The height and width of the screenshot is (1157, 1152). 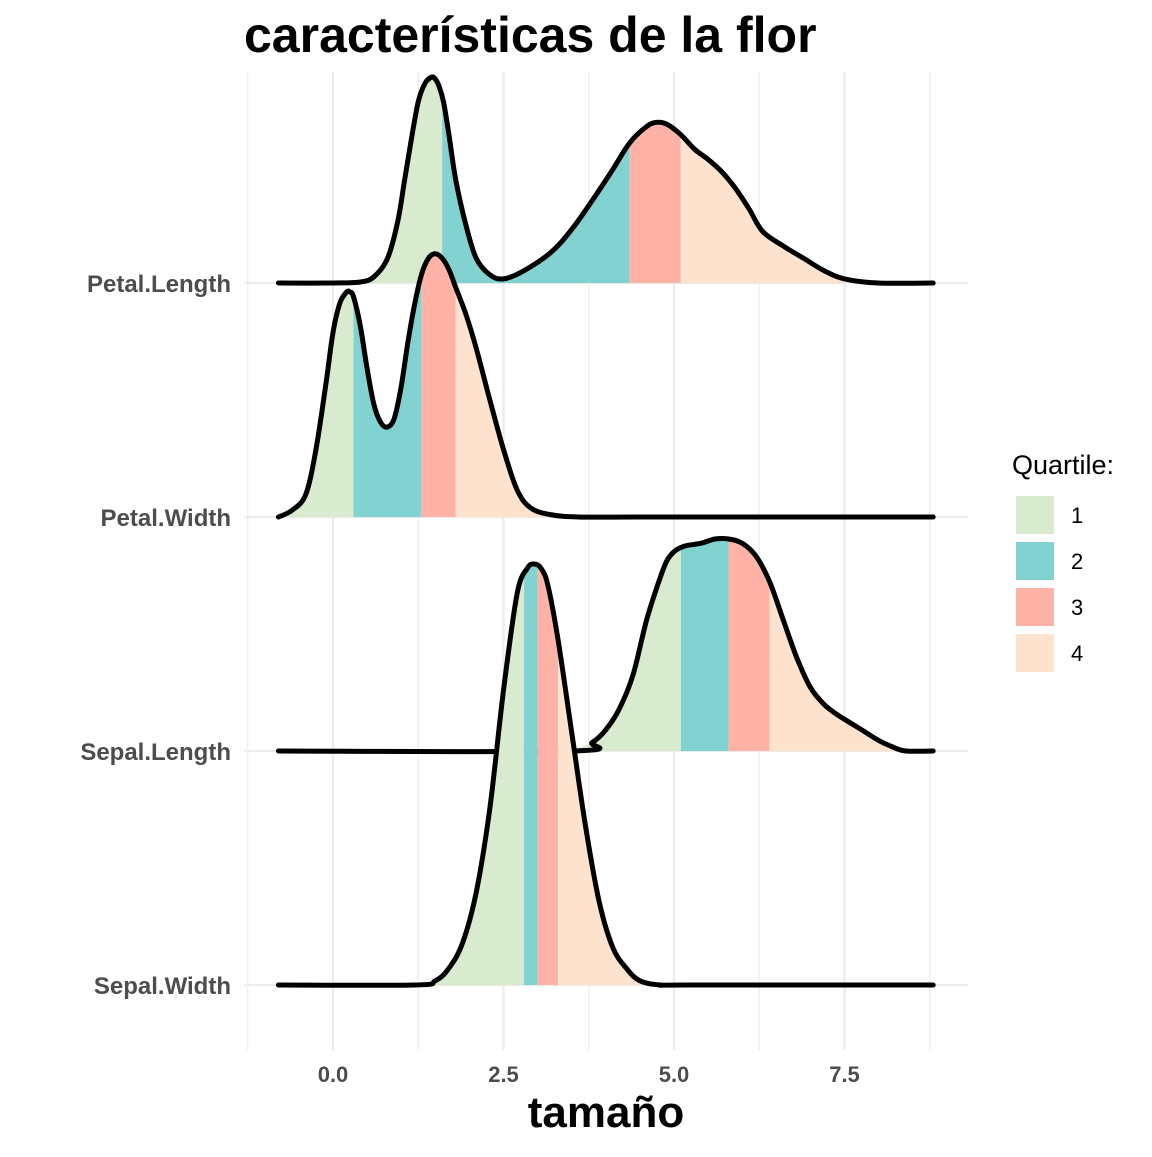 What do you see at coordinates (1077, 515) in the screenshot?
I see `legend-label: 1` at bounding box center [1077, 515].